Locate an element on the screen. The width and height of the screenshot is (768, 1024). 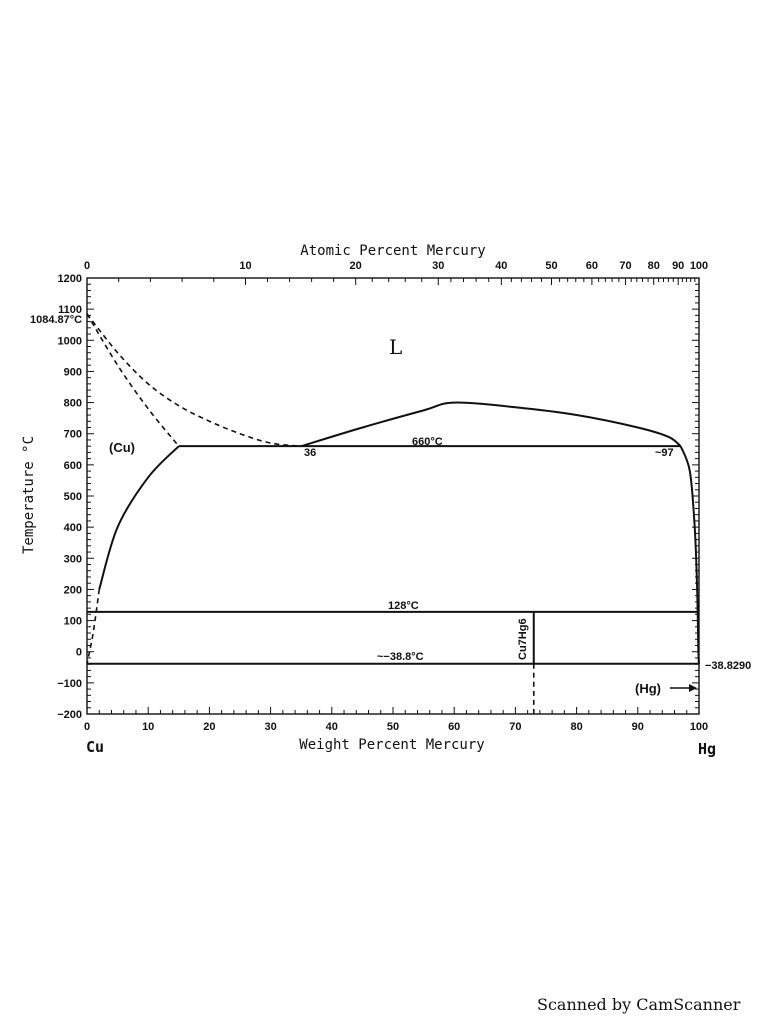
solvus-cu-solid-curve is located at coordinates (139, 517).